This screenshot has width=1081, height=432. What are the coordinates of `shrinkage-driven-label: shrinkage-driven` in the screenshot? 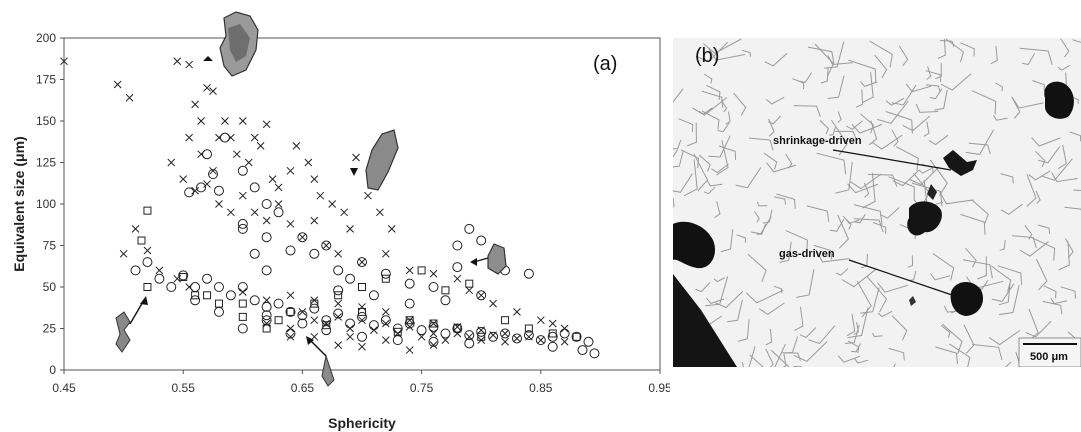 It's located at (817, 141).